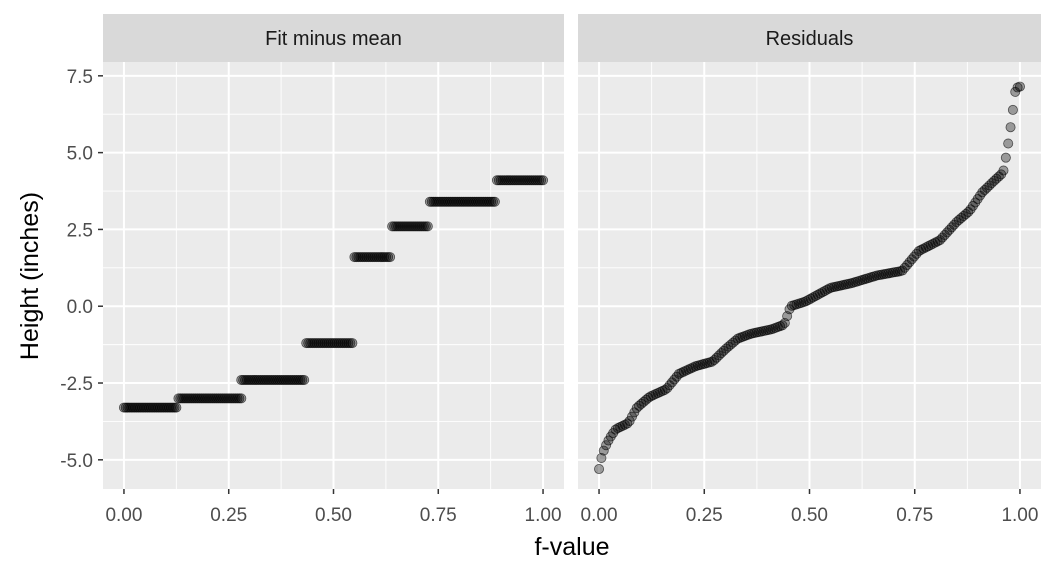  I want to click on strip-label: Residuals, so click(810, 39).